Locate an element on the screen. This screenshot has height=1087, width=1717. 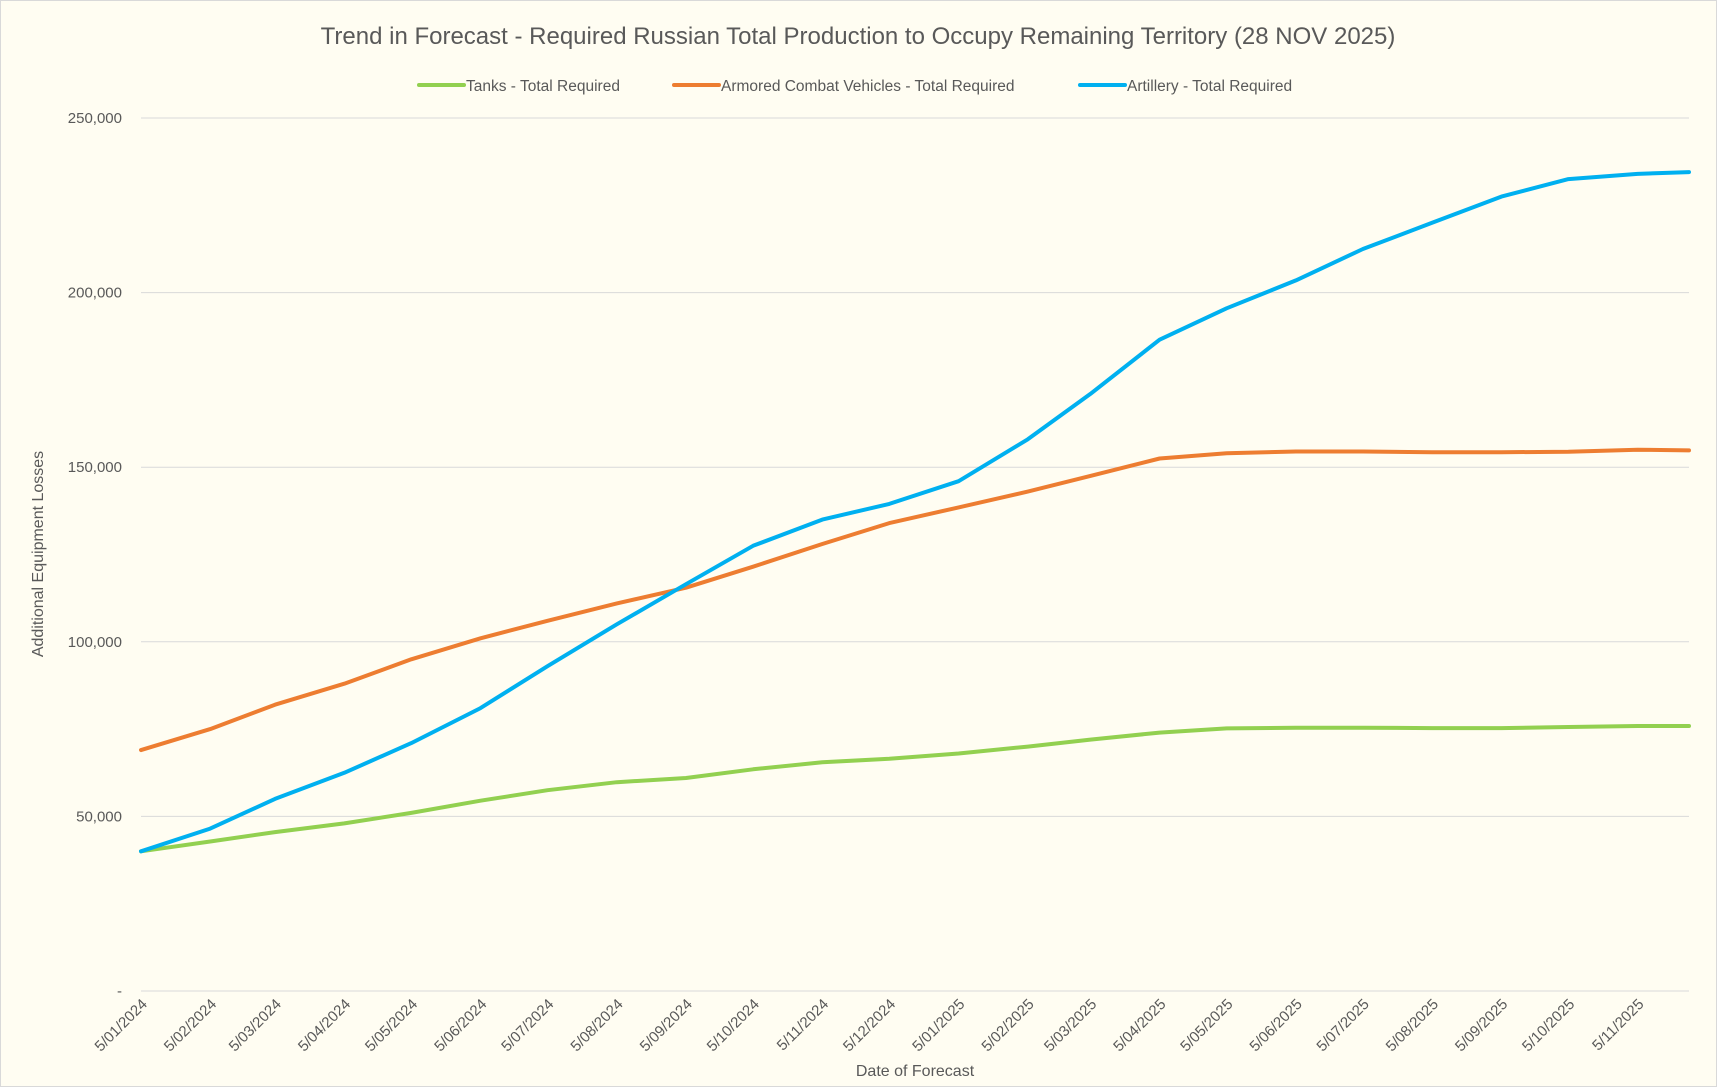
legend-entry: Artillery - Total Required is located at coordinates (1209, 86).